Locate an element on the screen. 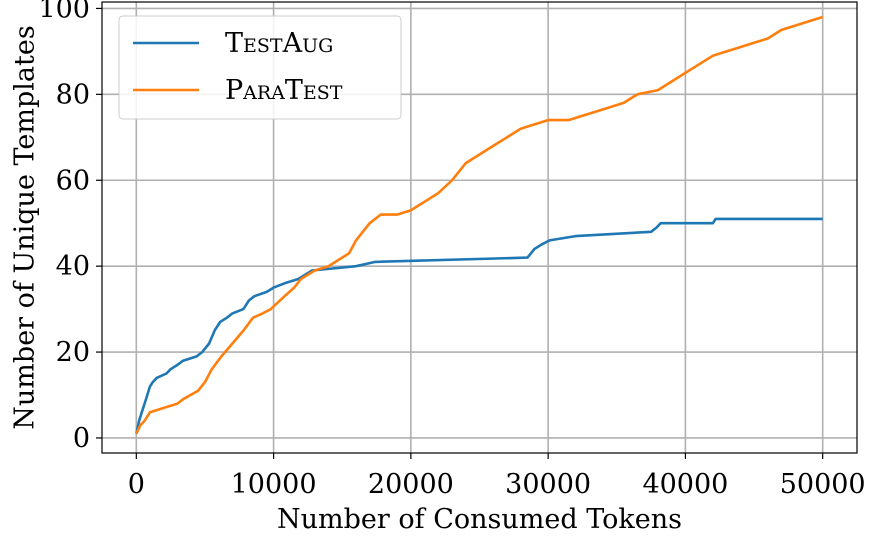 The width and height of the screenshot is (869, 537). x-tick-label: 50000 is located at coordinates (823, 484).